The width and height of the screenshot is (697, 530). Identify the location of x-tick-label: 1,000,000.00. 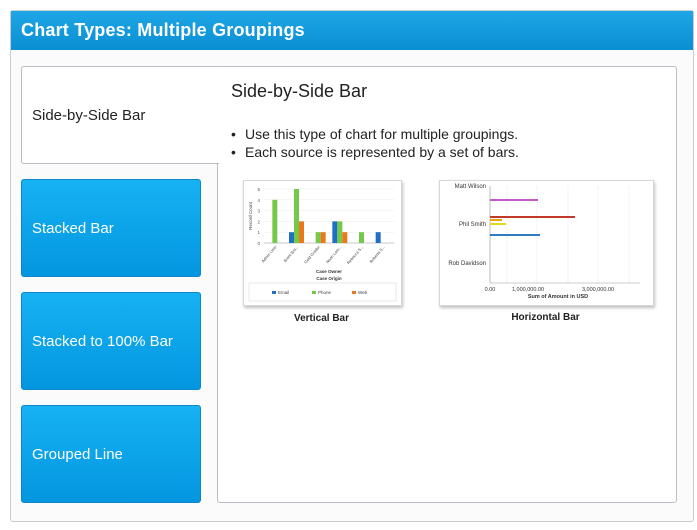
(528, 290).